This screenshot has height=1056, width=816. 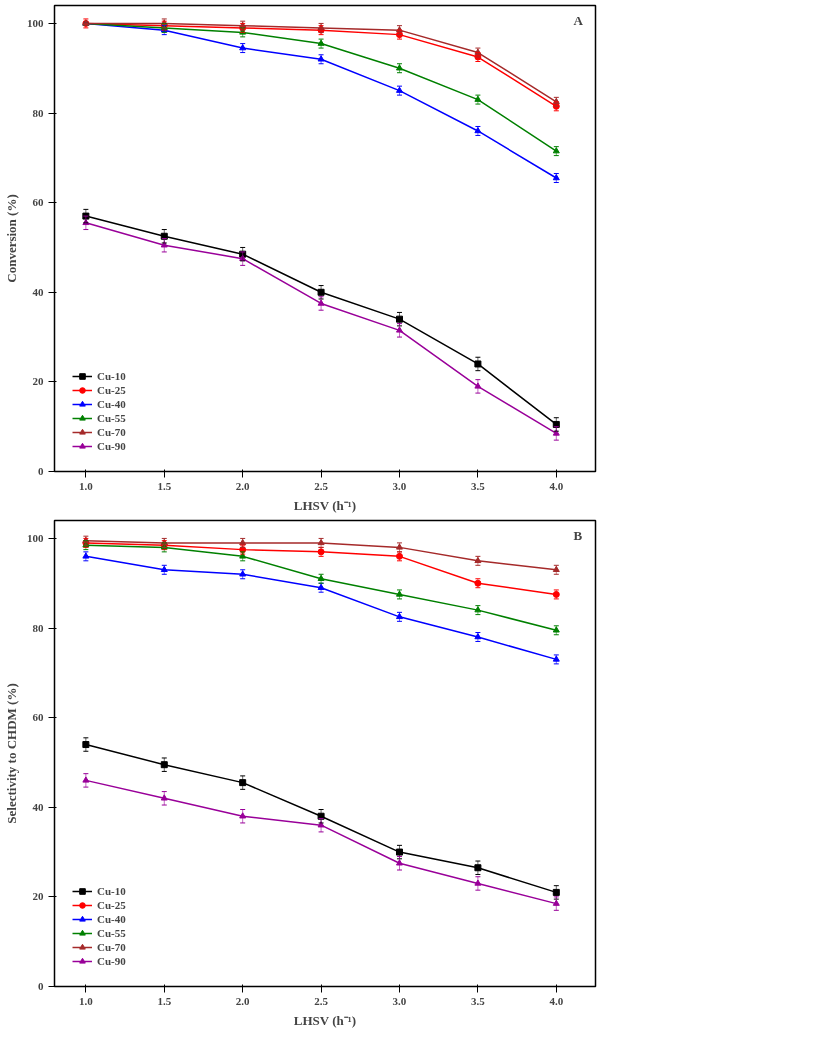 I want to click on y-axis-title: Conversion (%), so click(x=11, y=238).